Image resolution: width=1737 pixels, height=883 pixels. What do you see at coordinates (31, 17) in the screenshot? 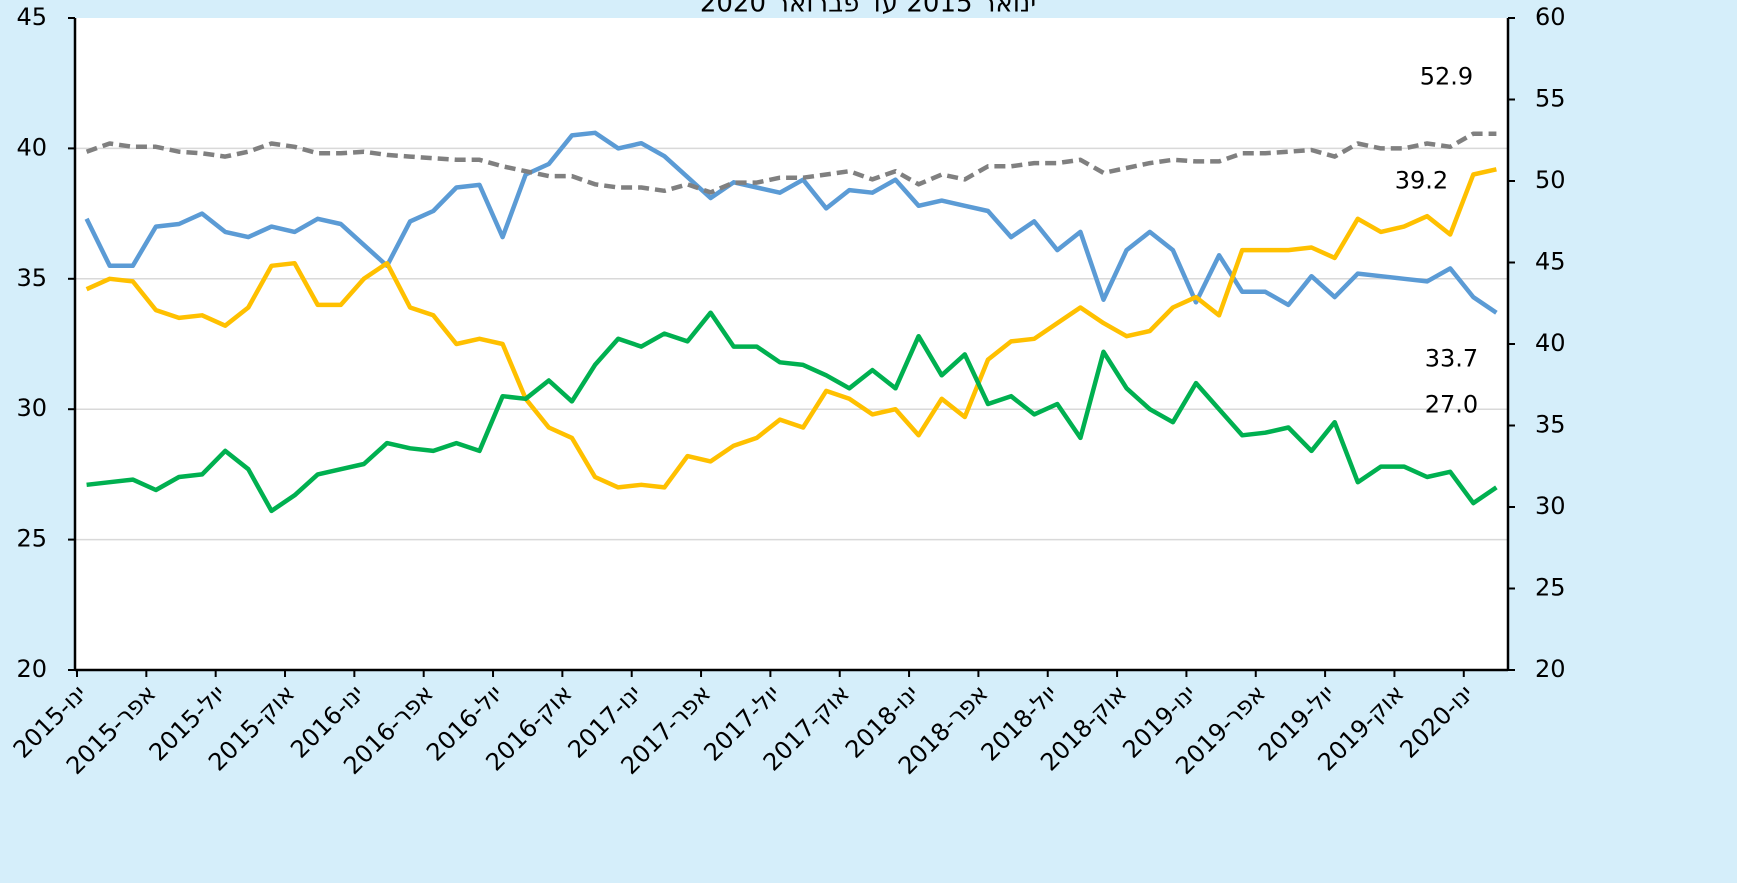
I see `y-tick-label: 45` at bounding box center [31, 17].